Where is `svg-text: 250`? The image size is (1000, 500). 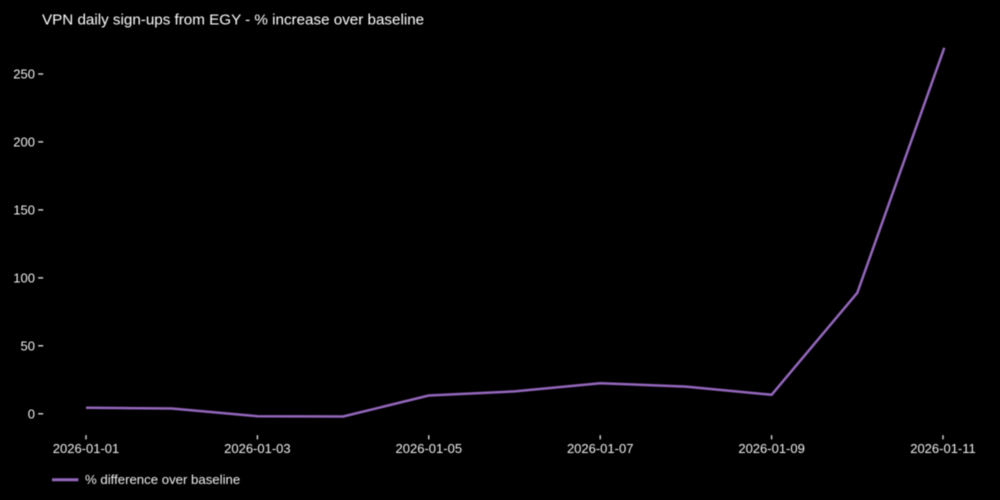
svg-text: 250 is located at coordinates (24, 74).